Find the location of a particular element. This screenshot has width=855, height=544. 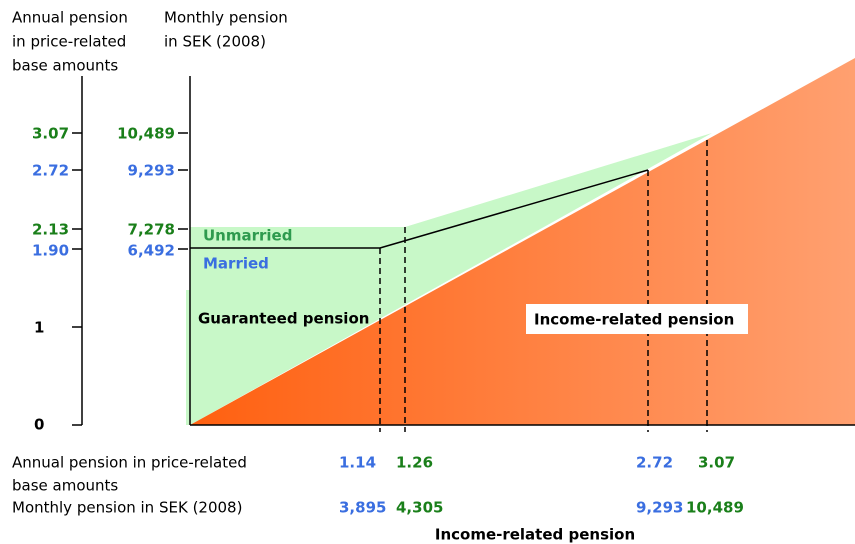

tick-label: 1.90 is located at coordinates (50, 251).